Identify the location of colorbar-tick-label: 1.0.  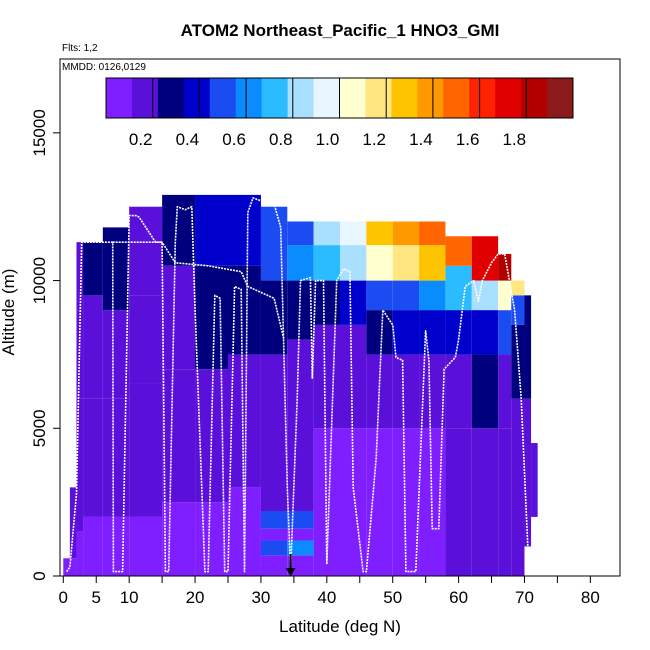
(328, 139).